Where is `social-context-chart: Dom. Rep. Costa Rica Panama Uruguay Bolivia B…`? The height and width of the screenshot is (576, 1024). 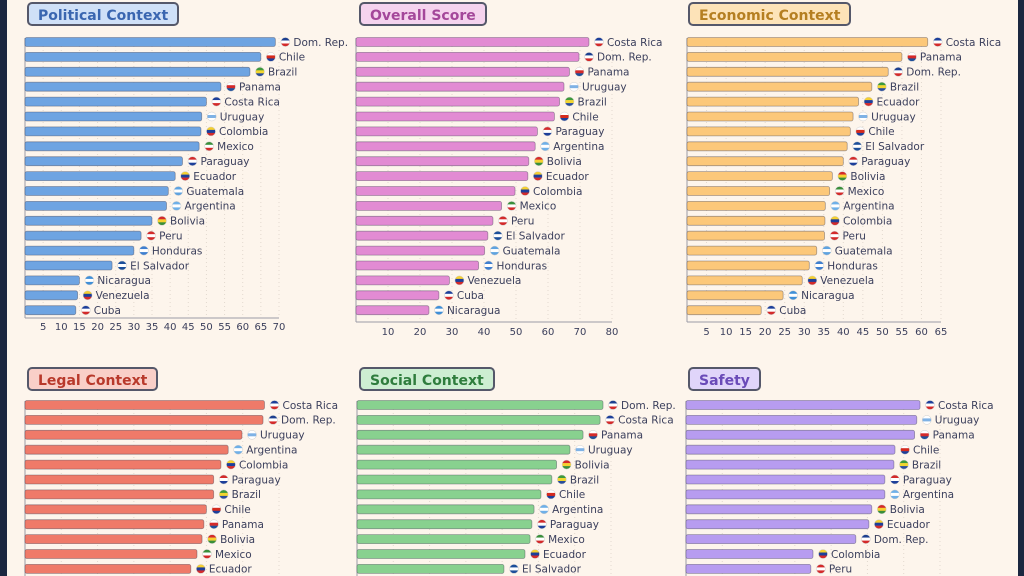 social-context-chart: Dom. Rep. Costa Rica Panama Uruguay Bolivia B… is located at coordinates (516, 488).